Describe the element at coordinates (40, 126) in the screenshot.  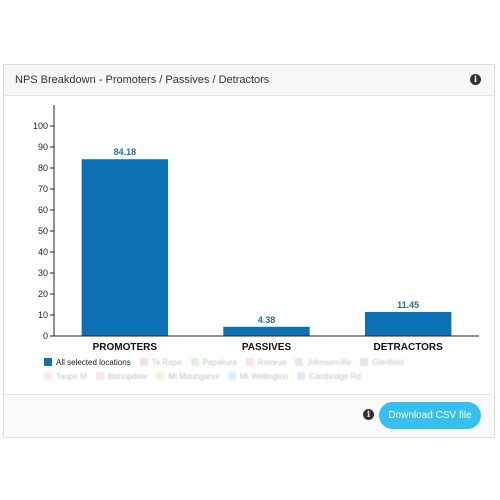
I see `y-tick-label: 100` at that location.